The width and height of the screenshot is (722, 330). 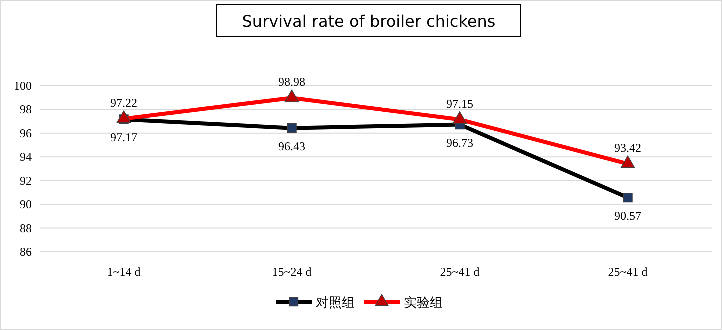 What do you see at coordinates (26, 133) in the screenshot?
I see `y-tick-label: 96` at bounding box center [26, 133].